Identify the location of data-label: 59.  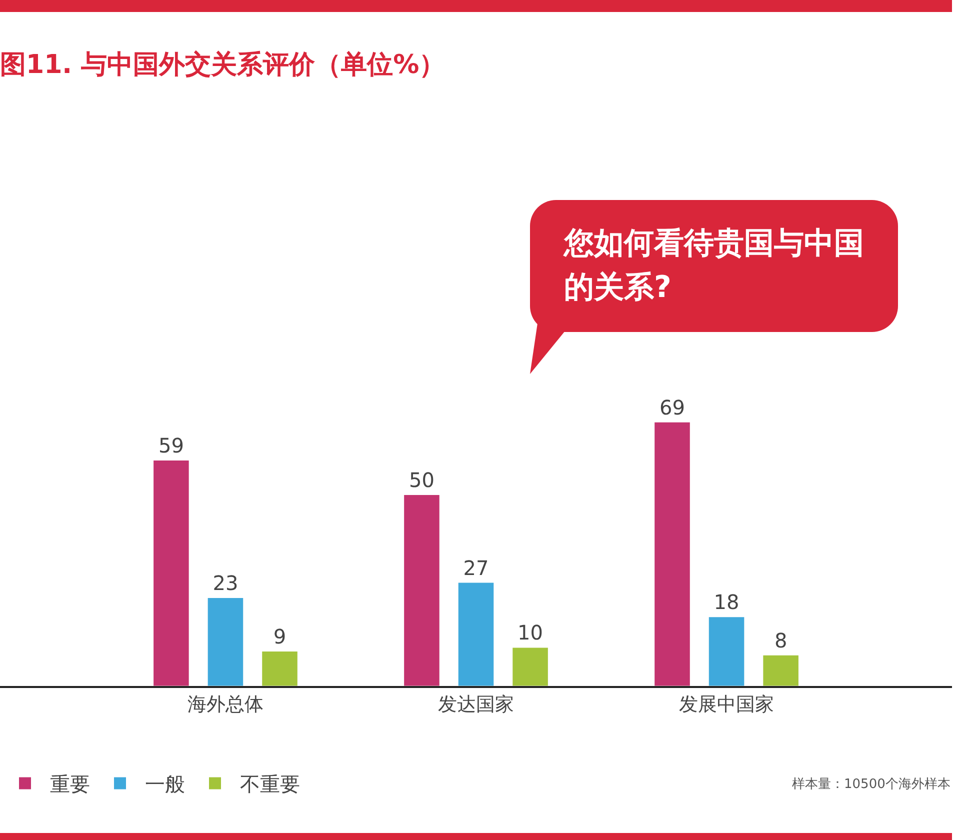
(171, 446).